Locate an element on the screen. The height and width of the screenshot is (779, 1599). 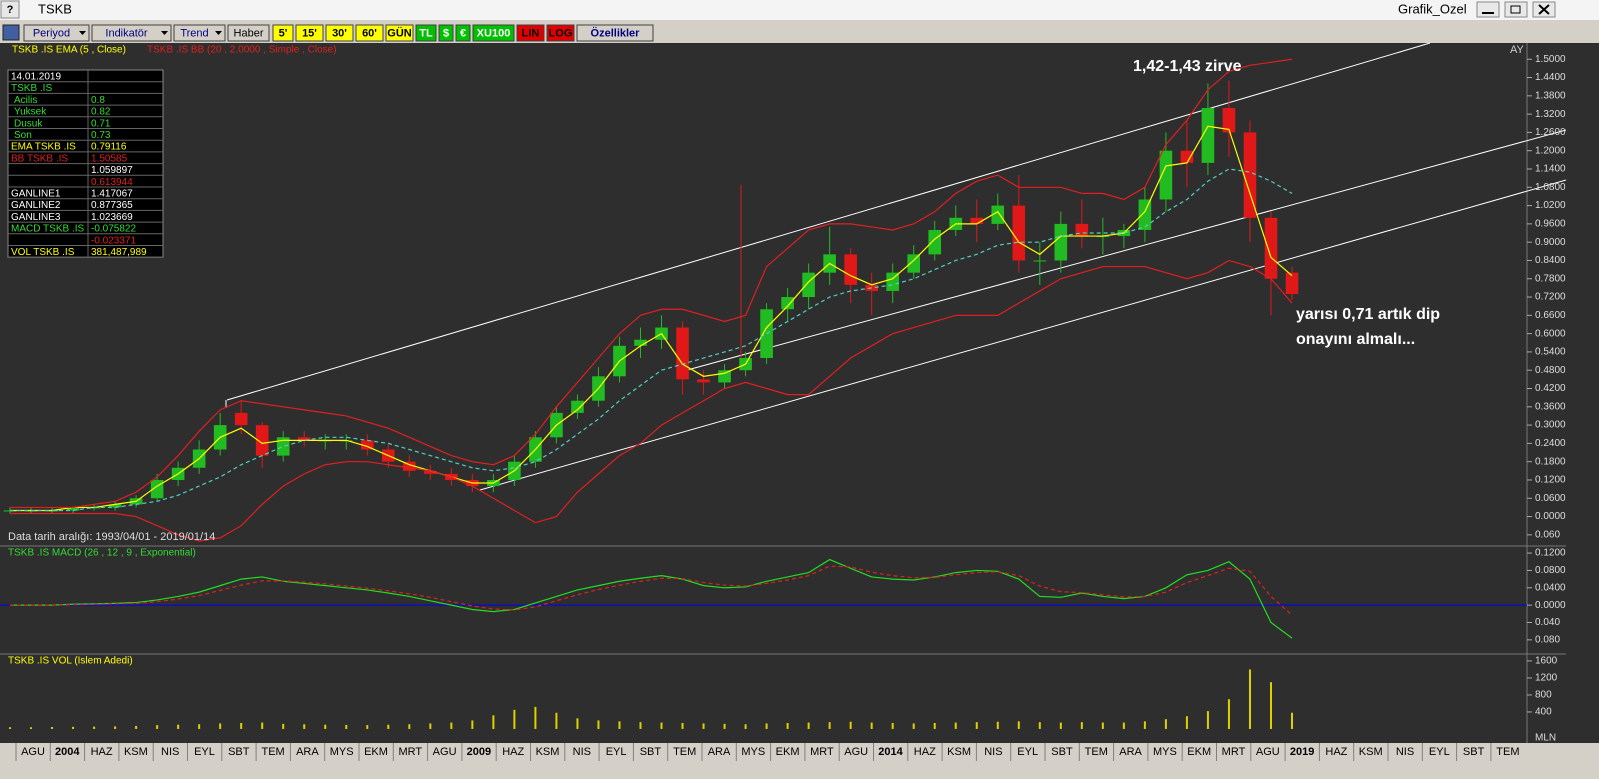
toolbar-button-label: Trend is located at coordinates (194, 33).